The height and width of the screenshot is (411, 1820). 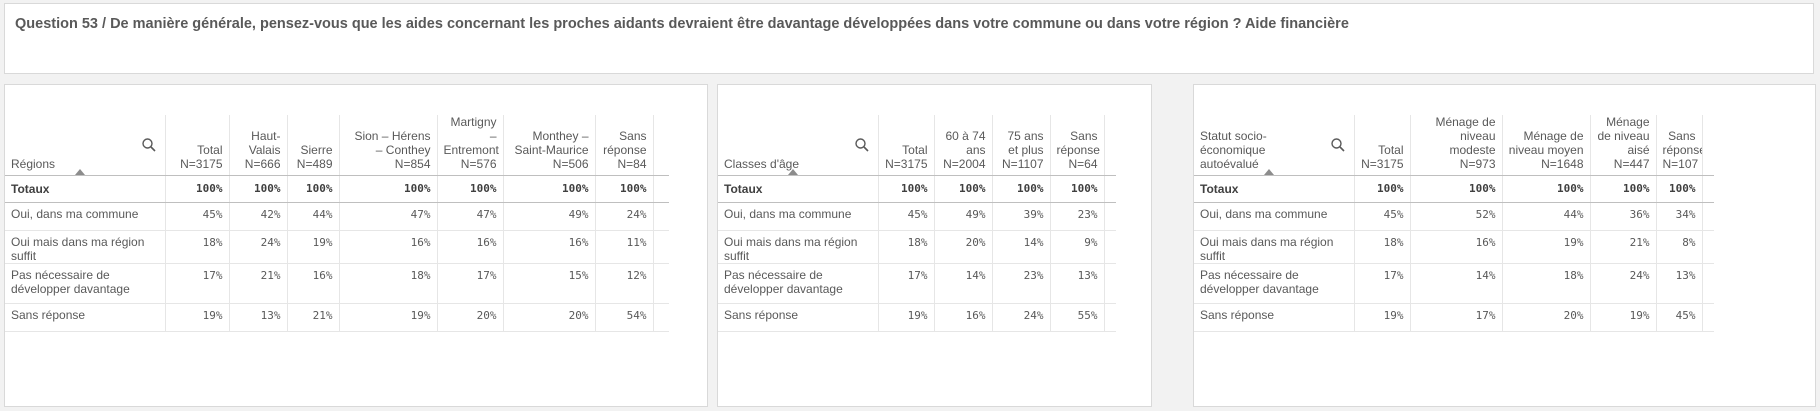 What do you see at coordinates (1456, 216) in the screenshot?
I see `cell-value: 52%` at bounding box center [1456, 216].